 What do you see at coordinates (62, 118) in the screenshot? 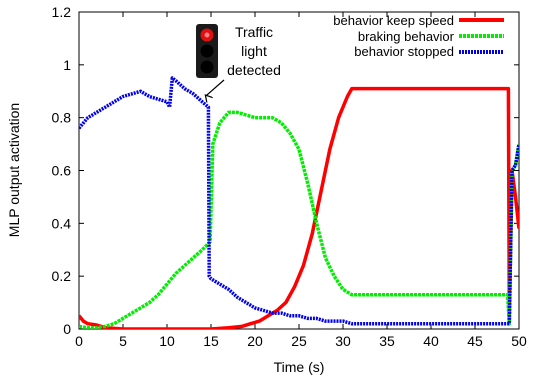
I see `y-tick-label: 0.8` at bounding box center [62, 118].